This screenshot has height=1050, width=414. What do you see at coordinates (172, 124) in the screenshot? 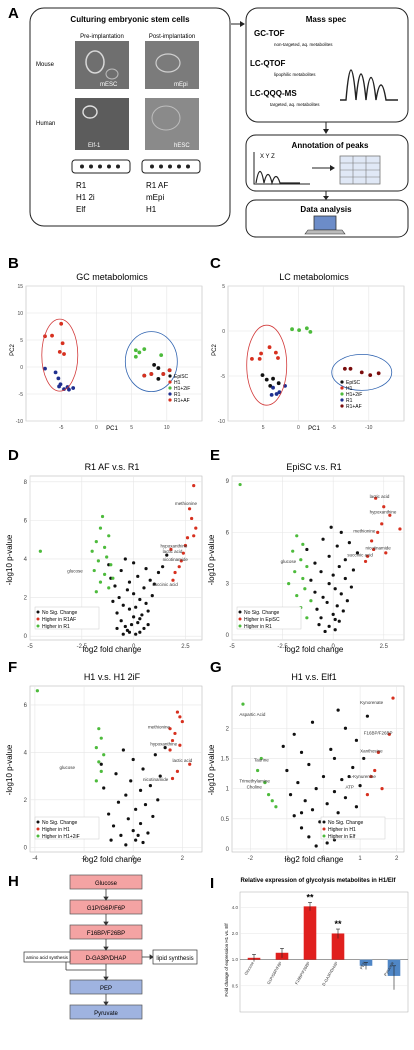
I see `hesc-image` at bounding box center [172, 124].